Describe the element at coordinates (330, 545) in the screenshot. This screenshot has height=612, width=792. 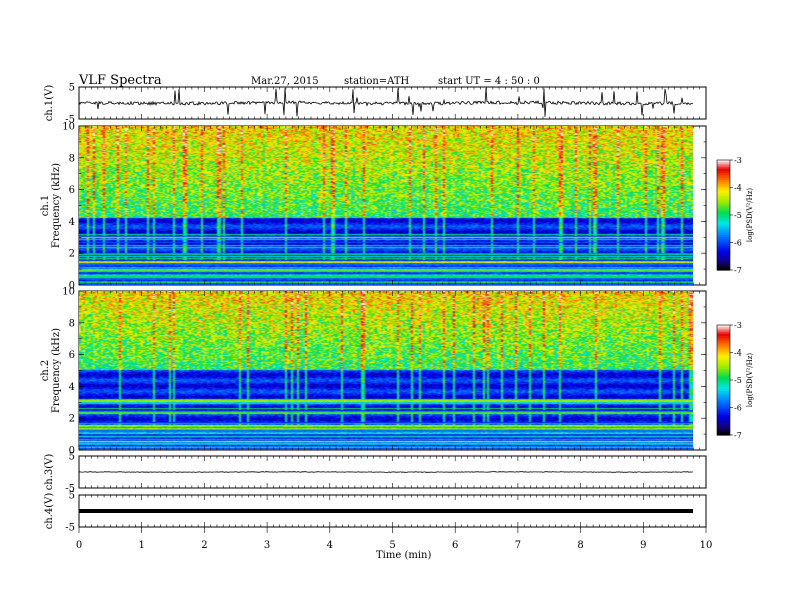
I see `x-tick-label: 4` at that location.